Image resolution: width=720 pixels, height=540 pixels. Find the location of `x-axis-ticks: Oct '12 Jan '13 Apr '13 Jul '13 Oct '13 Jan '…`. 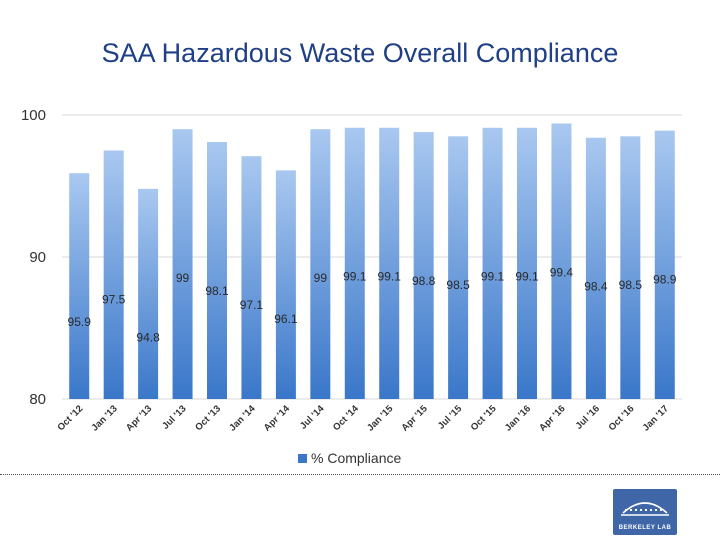

x-axis-ticks: Oct '12 Jan '13 Apr '13 Jul '13 Oct '13 Jan '… is located at coordinates (362, 418).